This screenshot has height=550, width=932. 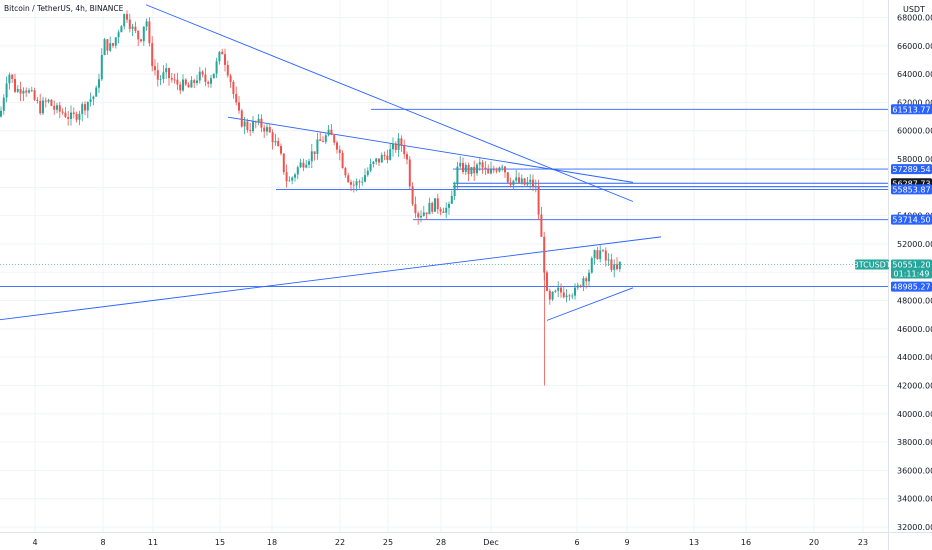 What do you see at coordinates (450, 542) in the screenshot?
I see `time-axis: 4 8 11 15 18 22 25 28 Dec 6 9 13 16 20 23` at bounding box center [450, 542].